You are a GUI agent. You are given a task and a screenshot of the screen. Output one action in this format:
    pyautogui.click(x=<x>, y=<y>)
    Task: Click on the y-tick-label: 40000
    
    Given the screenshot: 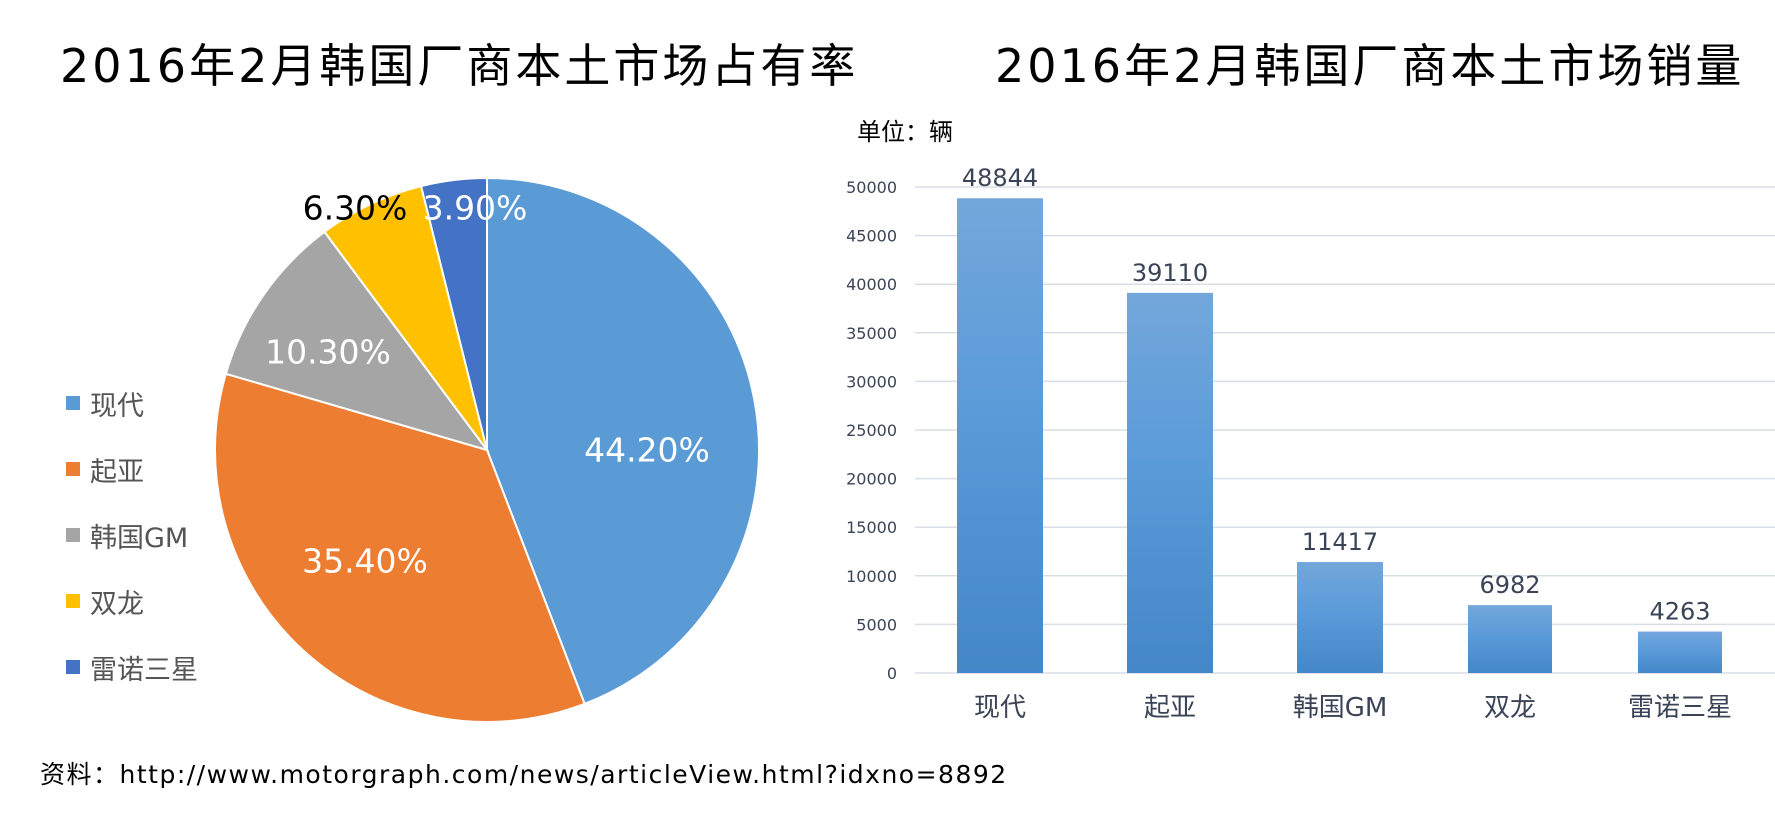 What is the action you would take?
    pyautogui.click(x=871, y=284)
    